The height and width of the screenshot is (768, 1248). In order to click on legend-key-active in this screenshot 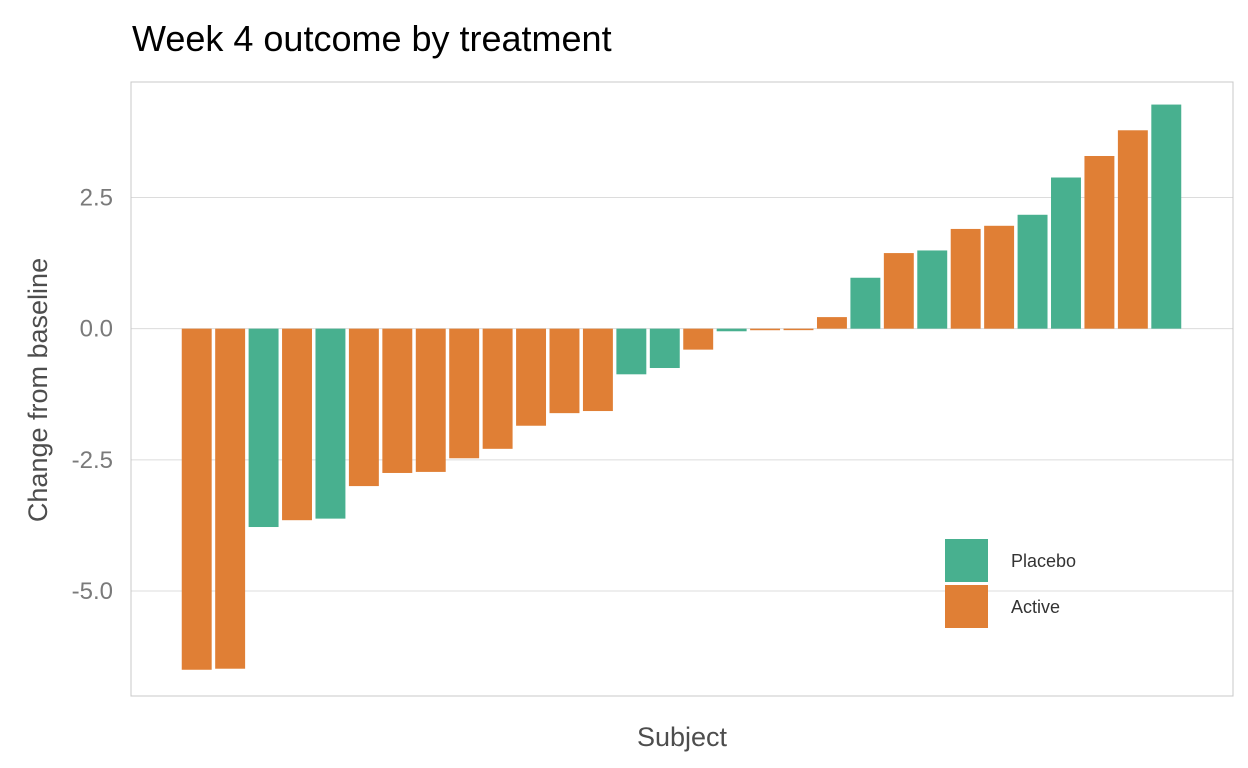, I will do `click(966, 606)`.